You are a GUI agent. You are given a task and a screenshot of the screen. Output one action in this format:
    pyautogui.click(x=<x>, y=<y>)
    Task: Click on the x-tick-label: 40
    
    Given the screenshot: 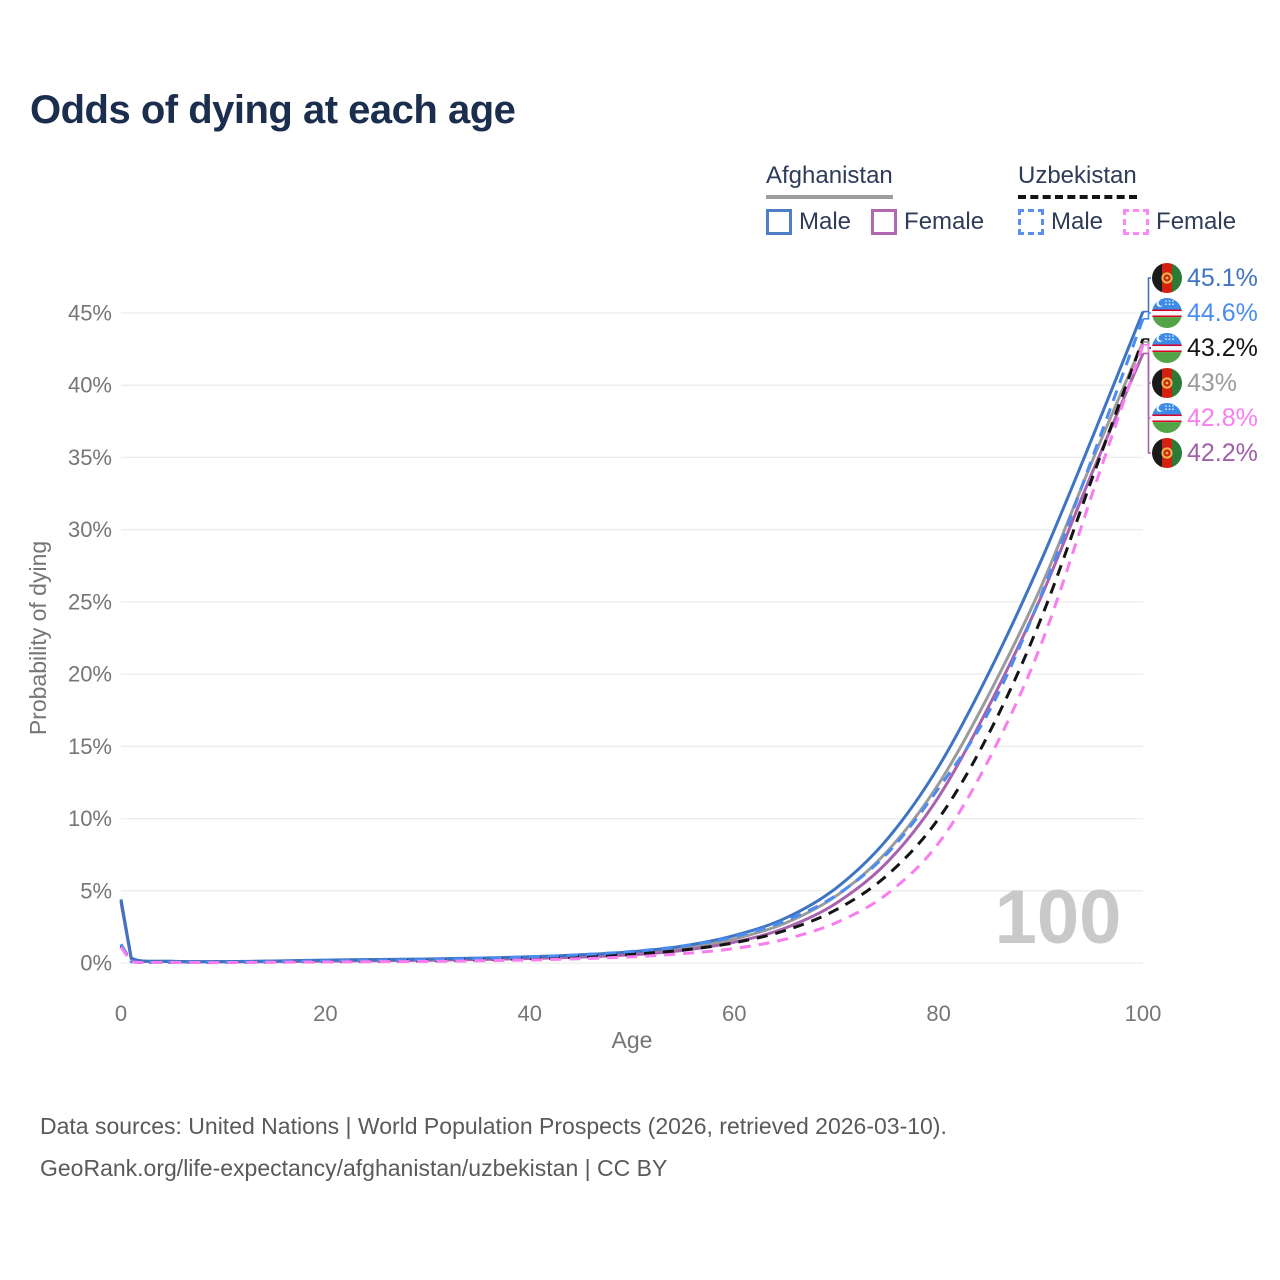 What is the action you would take?
    pyautogui.click(x=530, y=1013)
    